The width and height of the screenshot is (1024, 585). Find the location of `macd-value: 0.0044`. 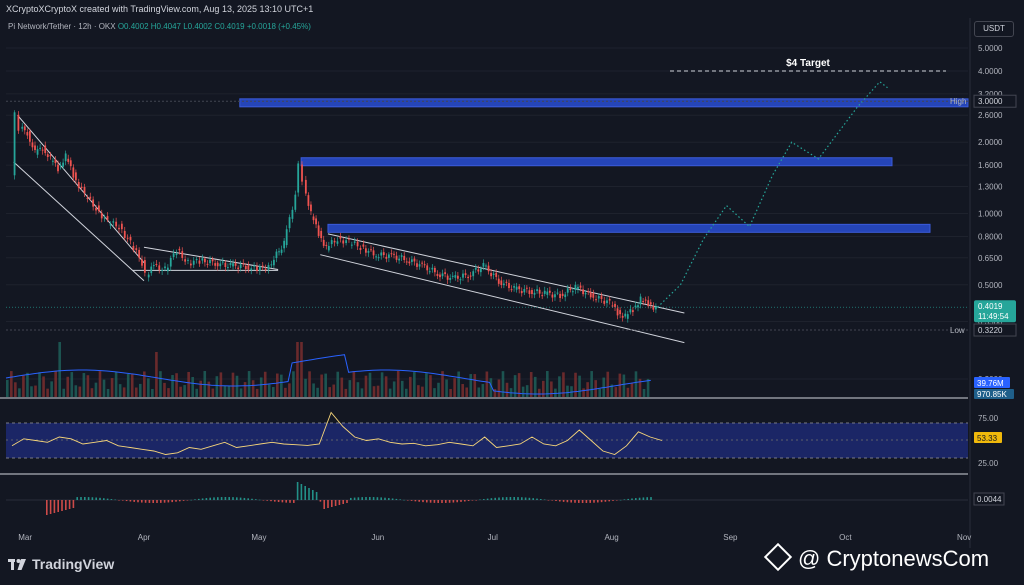

macd-value: 0.0044 is located at coordinates (989, 499).